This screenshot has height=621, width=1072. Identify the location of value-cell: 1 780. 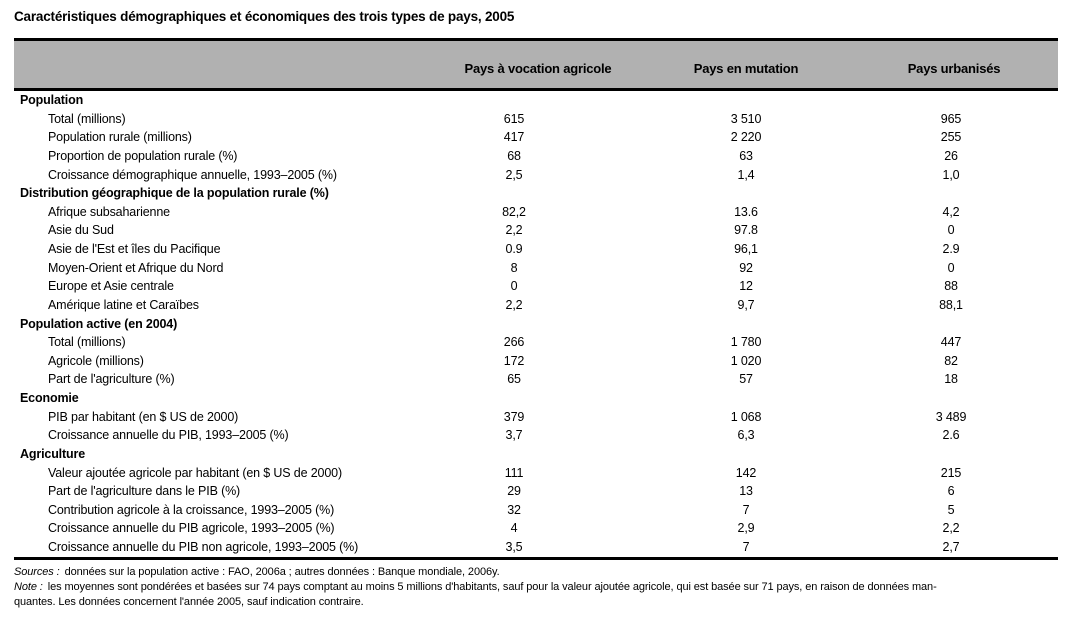
(746, 342).